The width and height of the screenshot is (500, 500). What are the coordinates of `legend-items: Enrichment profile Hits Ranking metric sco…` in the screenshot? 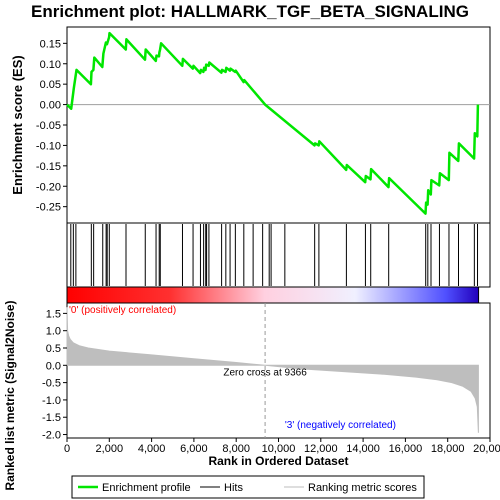 It's located at (247, 488).